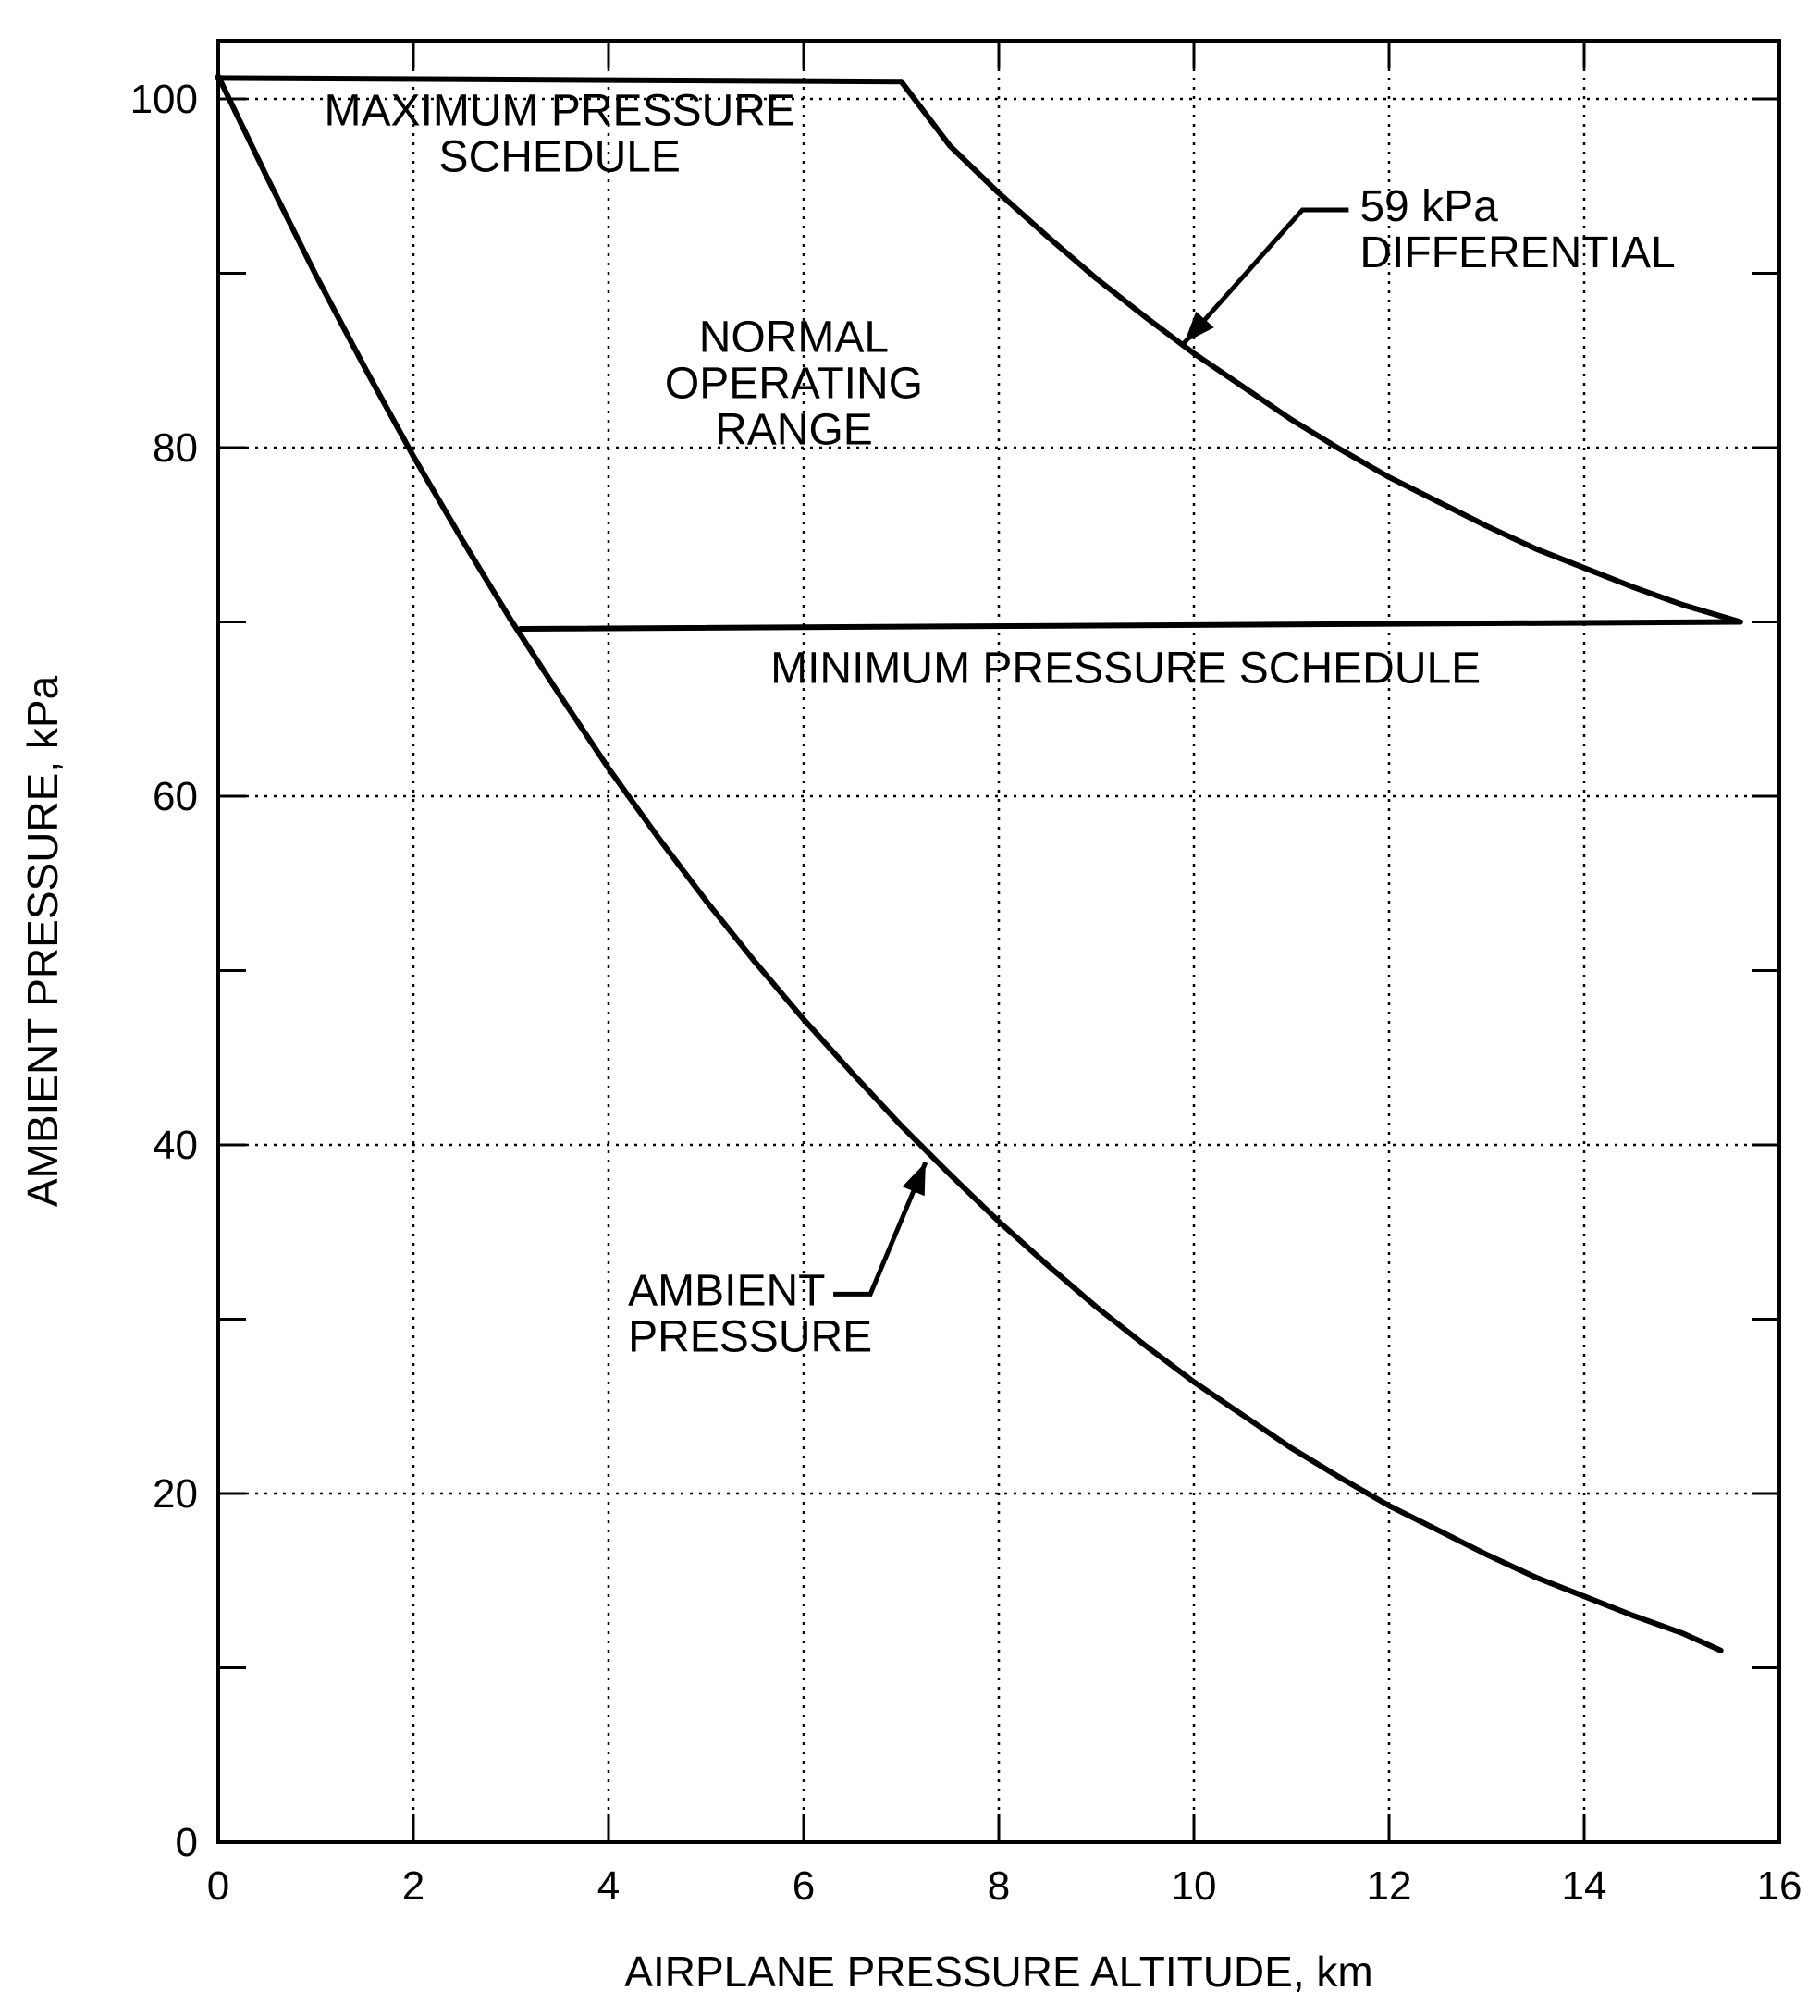 Image resolution: width=1820 pixels, height=2016 pixels. I want to click on x-axis-title: AIRPLANE PRESSURE ALTITUDE, km, so click(998, 1972).